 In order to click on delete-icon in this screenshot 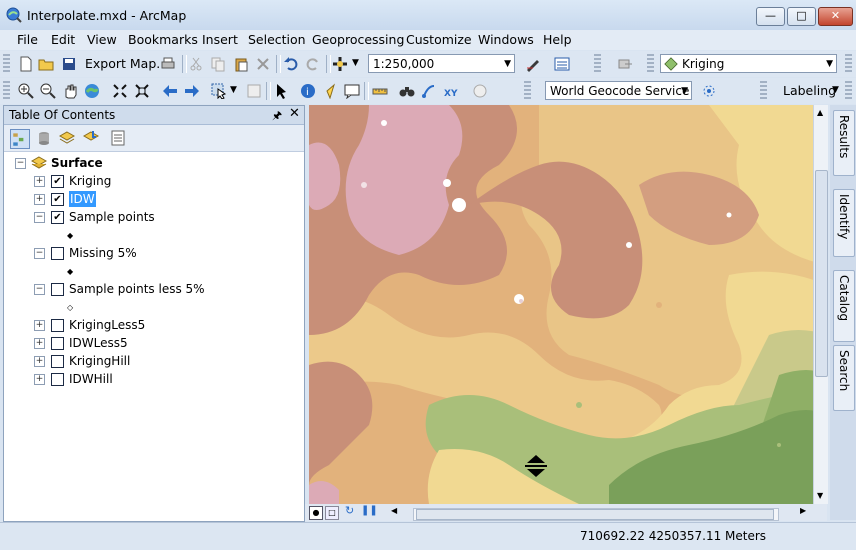, I will do `click(263, 64)`.